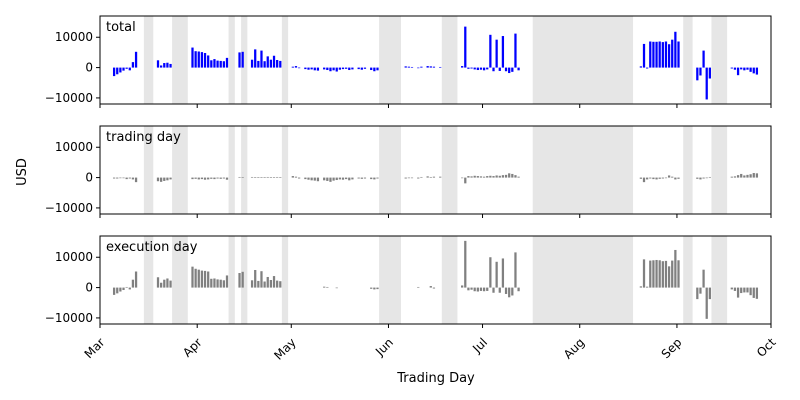 The width and height of the screenshot is (800, 400). What do you see at coordinates (69, 98) in the screenshot?
I see `y-tick-label: −10000` at bounding box center [69, 98].